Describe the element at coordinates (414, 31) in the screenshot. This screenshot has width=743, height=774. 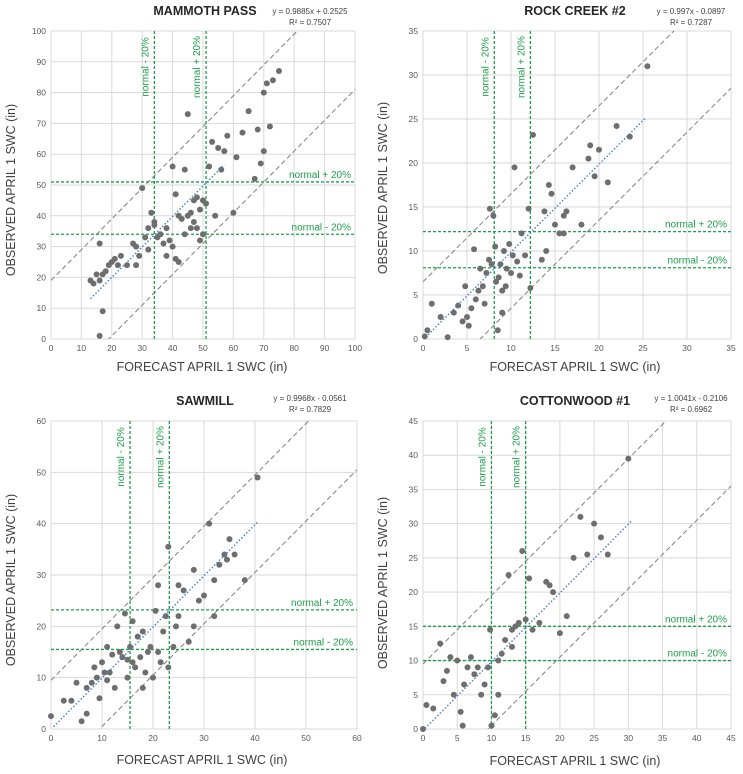
I see `y-tick-label: 35` at that location.